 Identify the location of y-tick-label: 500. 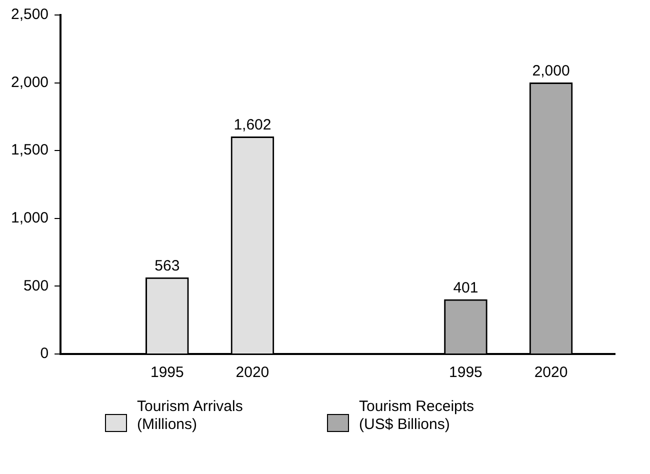
(36, 285).